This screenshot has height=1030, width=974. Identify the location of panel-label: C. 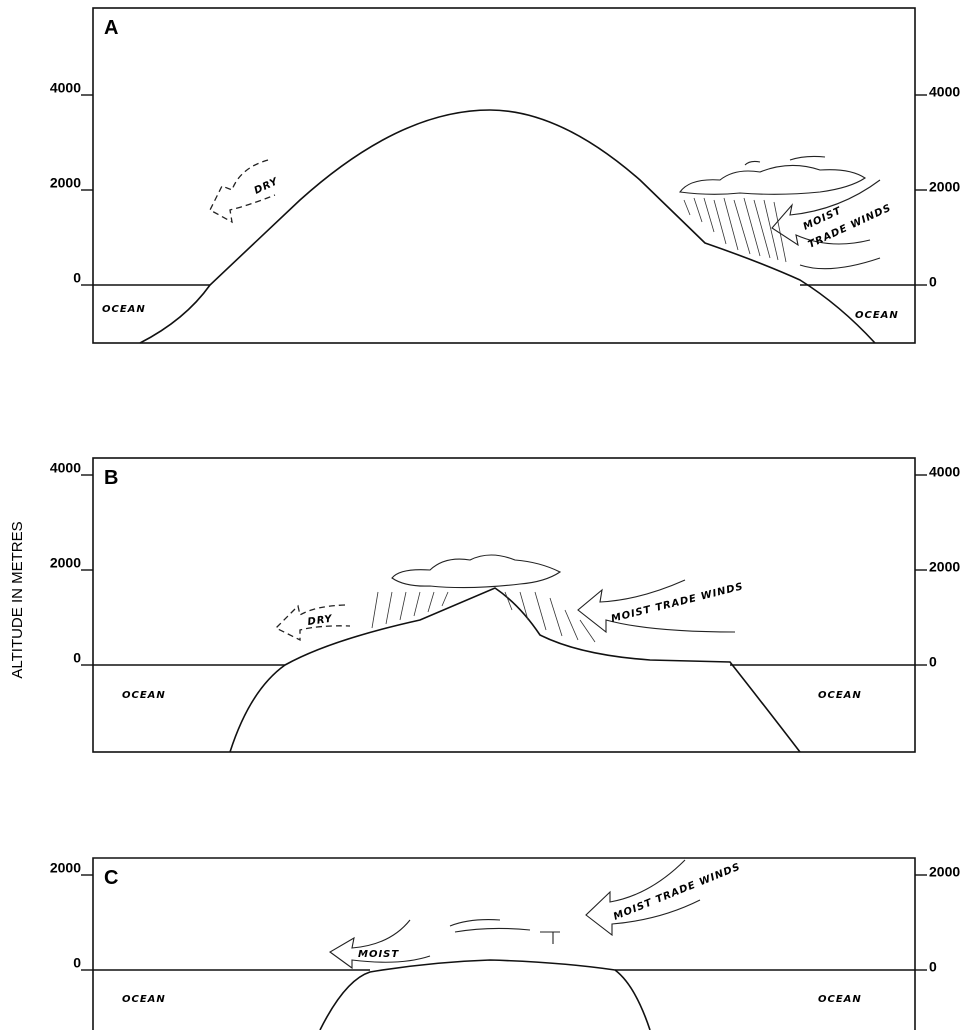
(111, 878).